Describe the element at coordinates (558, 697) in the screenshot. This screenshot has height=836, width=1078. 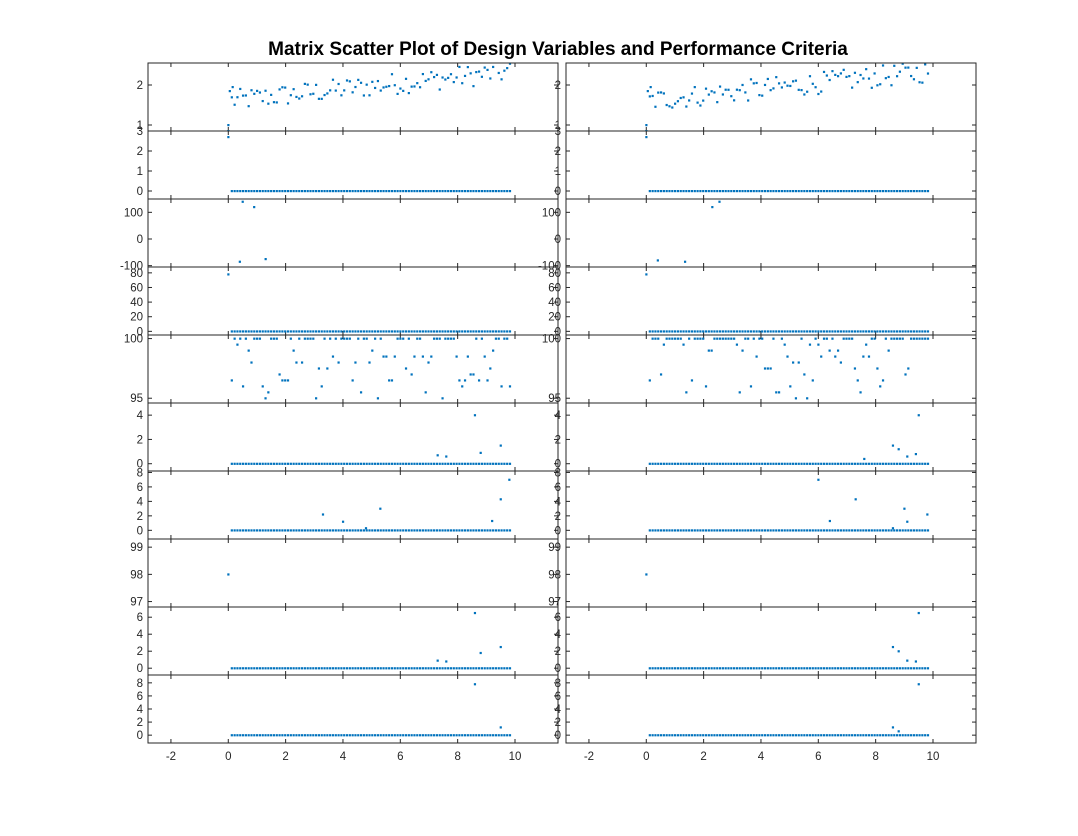
I see `y-tick-label: 6` at that location.